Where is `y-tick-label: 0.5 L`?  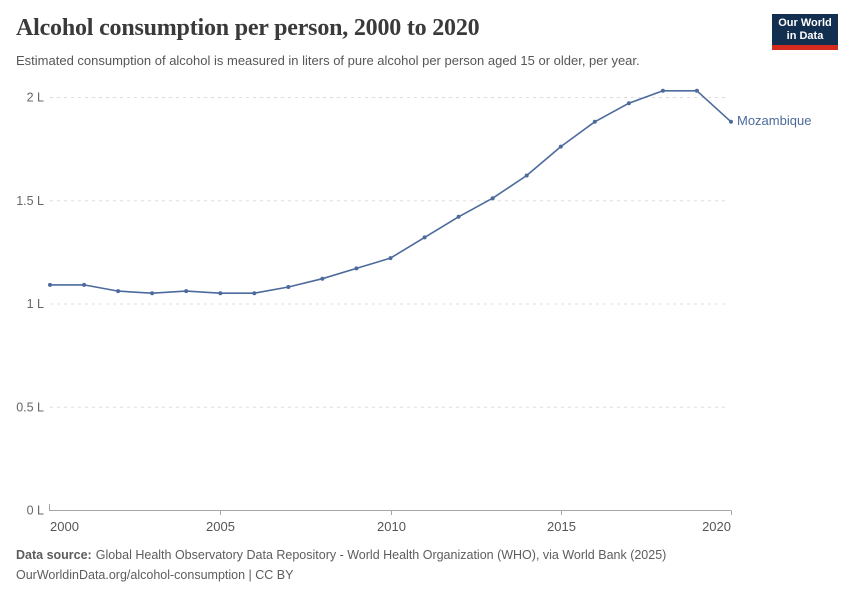
y-tick-label: 0.5 L is located at coordinates (30, 407).